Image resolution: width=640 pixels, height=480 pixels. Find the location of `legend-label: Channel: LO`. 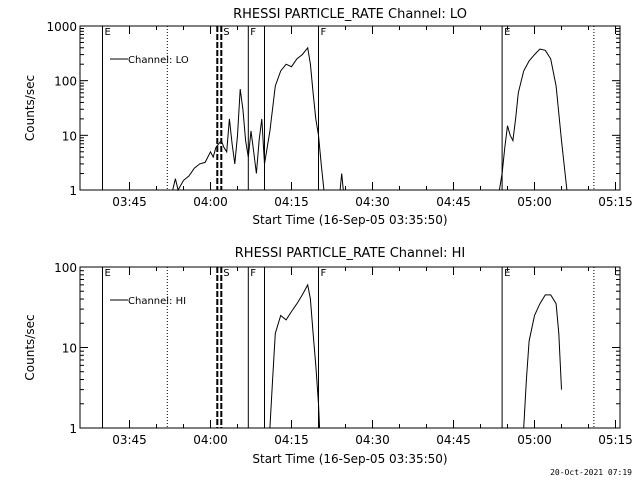

legend-label: Channel: LO is located at coordinates (158, 60).